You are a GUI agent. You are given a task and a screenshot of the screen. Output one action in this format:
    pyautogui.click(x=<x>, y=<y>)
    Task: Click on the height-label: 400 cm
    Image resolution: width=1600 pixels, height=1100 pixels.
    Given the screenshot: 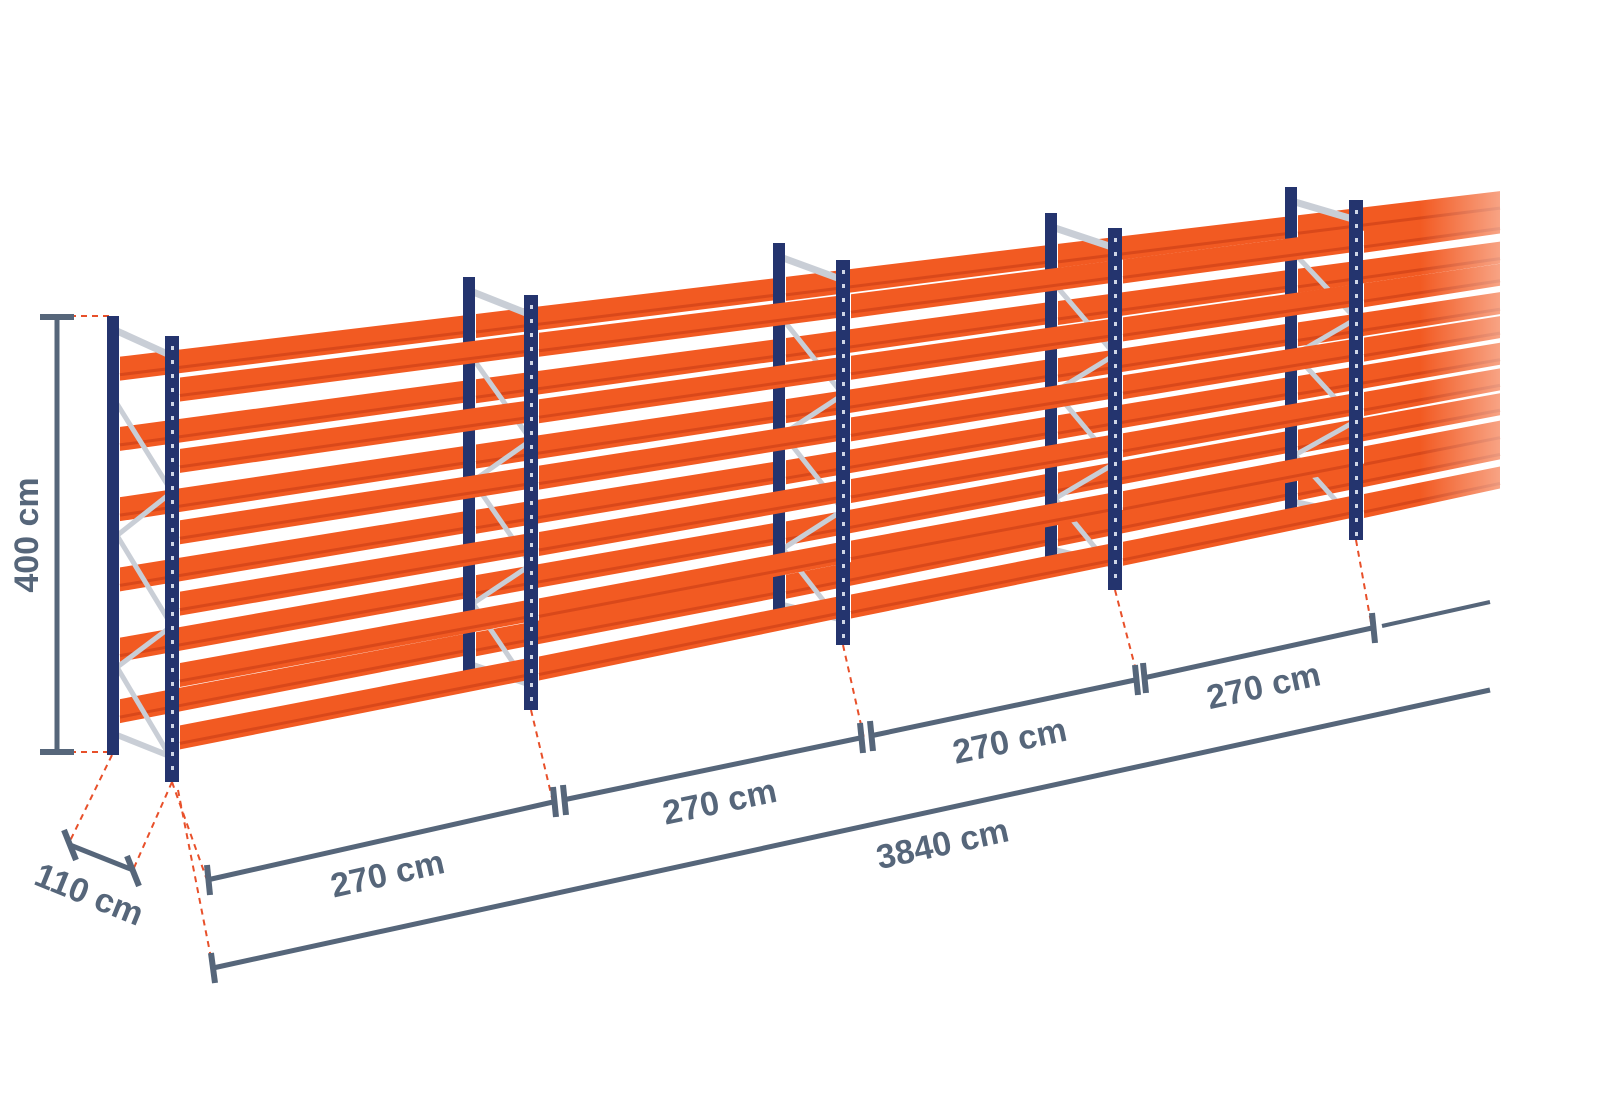 What is the action you would take?
    pyautogui.click(x=27, y=534)
    